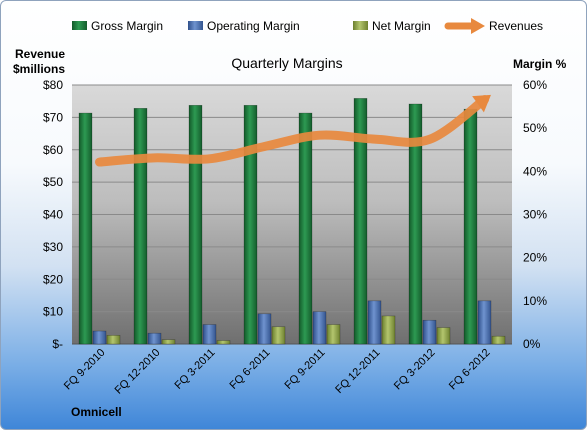 The image size is (587, 430). What do you see at coordinates (535, 258) in the screenshot?
I see `right-tick-label: 20%` at bounding box center [535, 258].